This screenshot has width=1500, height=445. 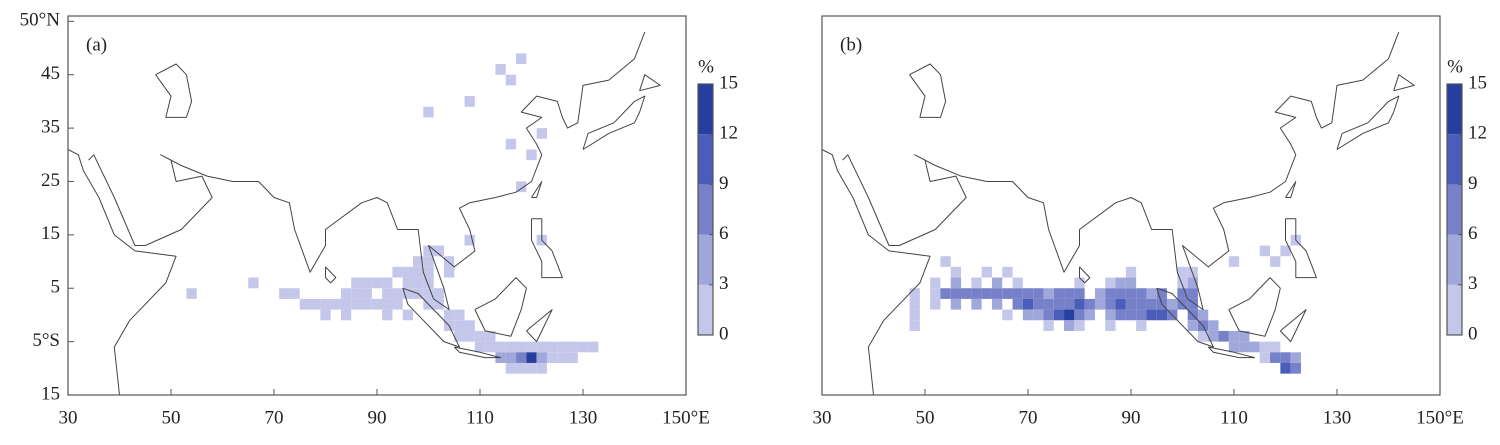 What do you see at coordinates (1440, 417) in the screenshot?
I see `x-tick-label: 150°E` at bounding box center [1440, 417].